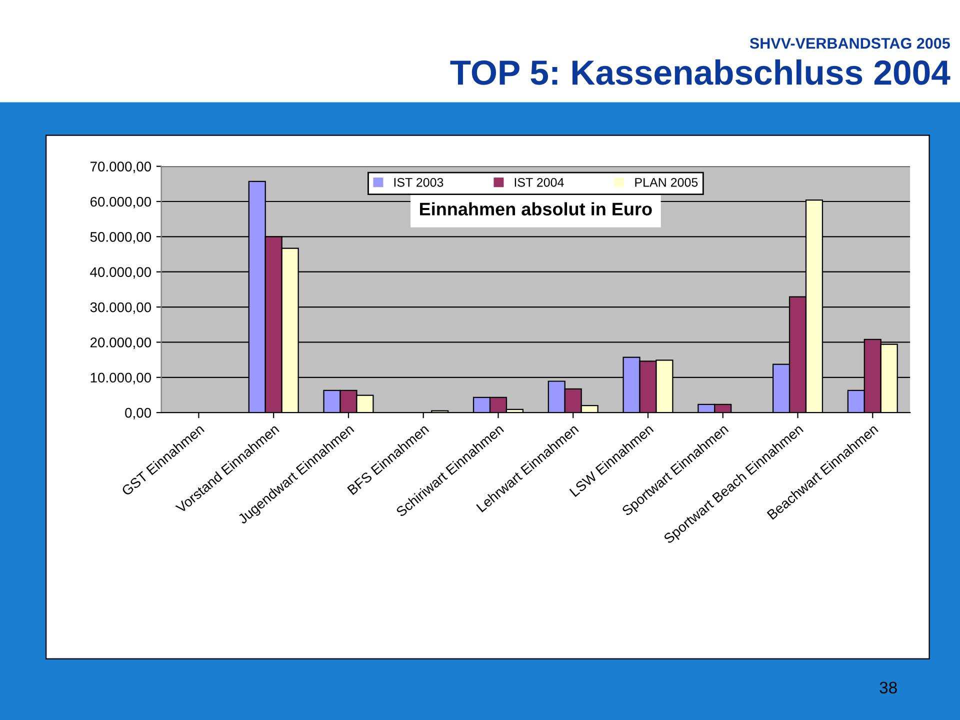 Image resolution: width=960 pixels, height=720 pixels. Describe the element at coordinates (121, 202) in the screenshot. I see `y-tick-label: 60.000,00` at that location.